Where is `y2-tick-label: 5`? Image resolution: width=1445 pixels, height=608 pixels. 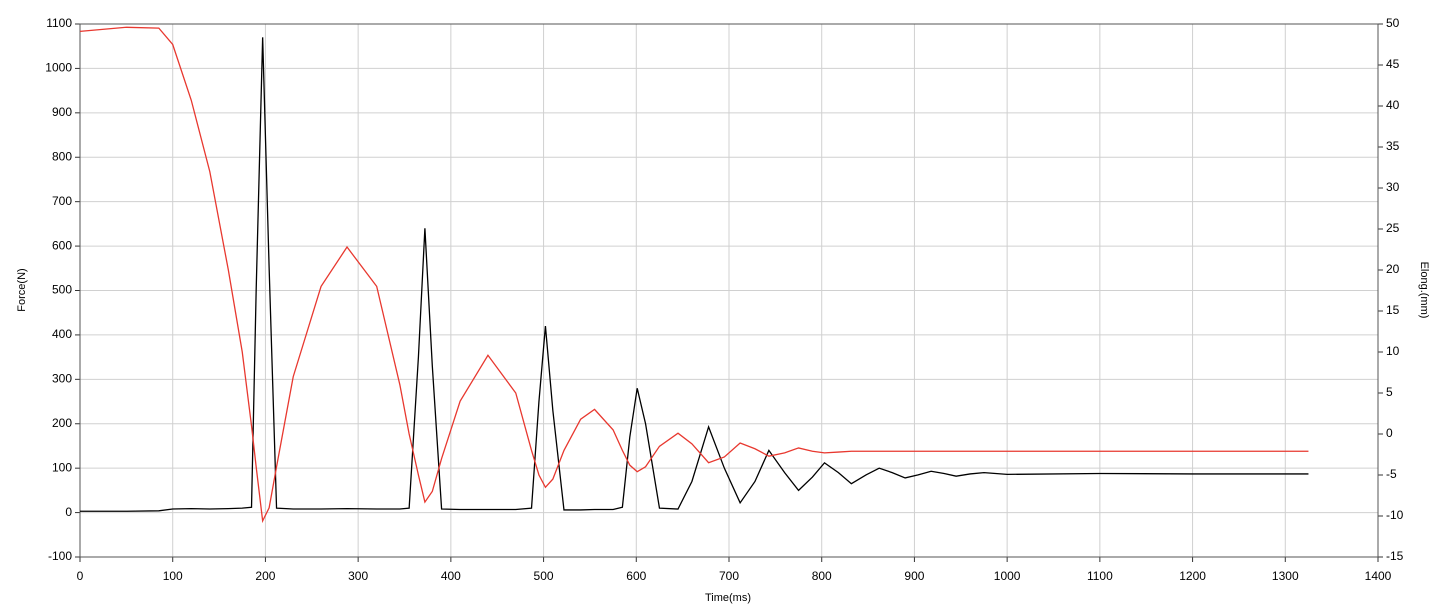 y2-tick-label: 5 is located at coordinates (1389, 392).